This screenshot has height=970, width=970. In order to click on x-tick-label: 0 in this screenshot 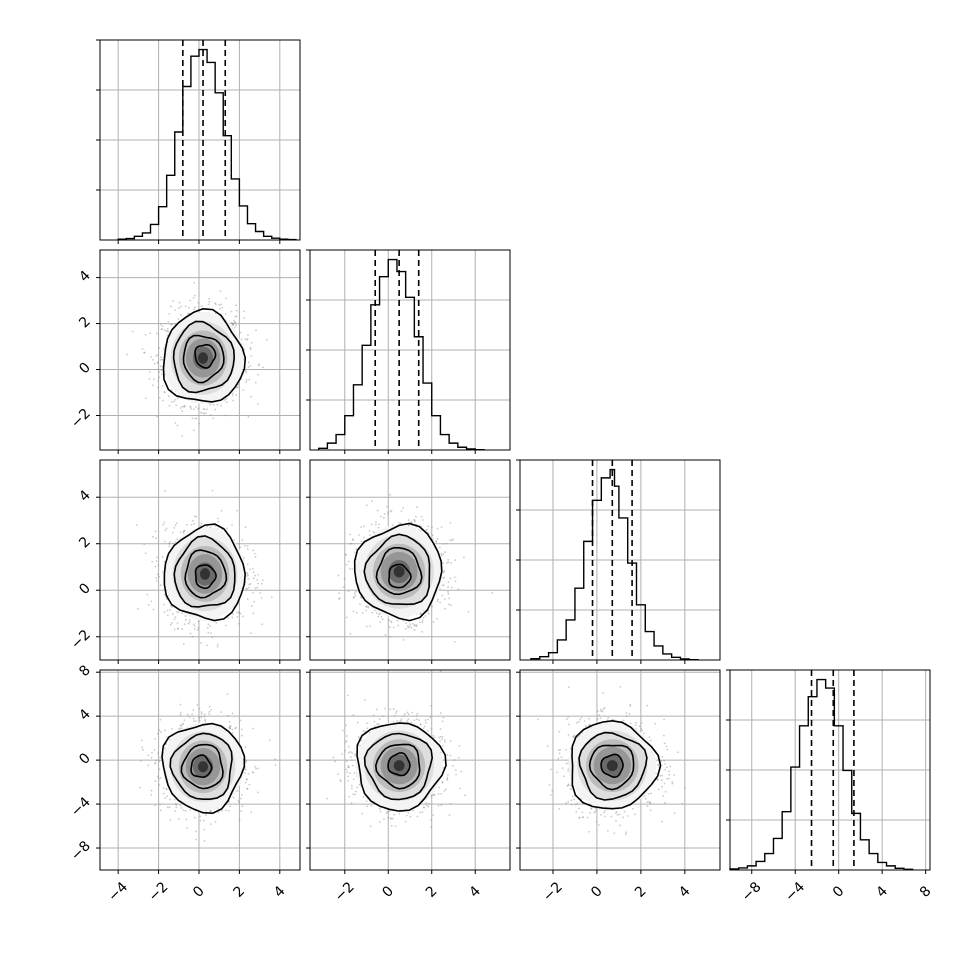, I will do `click(597, 892)`.